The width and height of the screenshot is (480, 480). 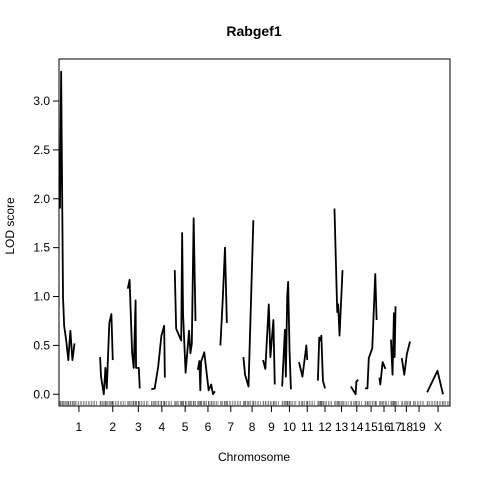 What do you see at coordinates (162, 427) in the screenshot?
I see `x-tick-label: 4` at bounding box center [162, 427].